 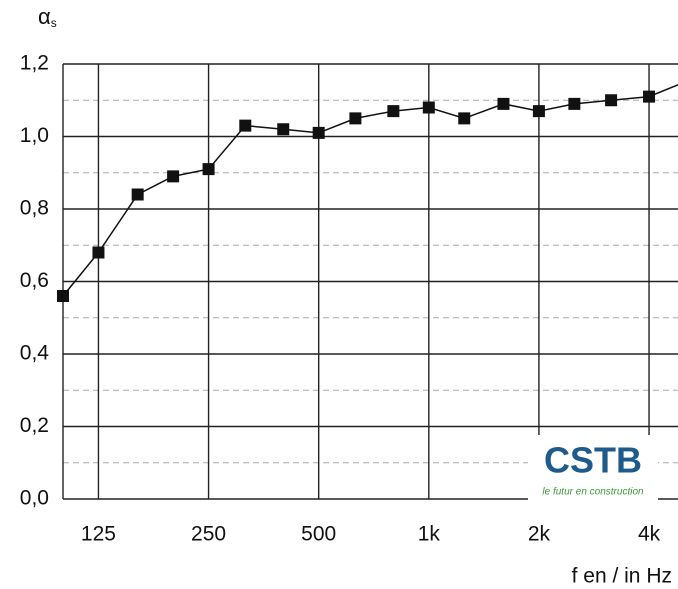 What do you see at coordinates (649, 534) in the screenshot?
I see `x-tick-label: 4k` at bounding box center [649, 534].